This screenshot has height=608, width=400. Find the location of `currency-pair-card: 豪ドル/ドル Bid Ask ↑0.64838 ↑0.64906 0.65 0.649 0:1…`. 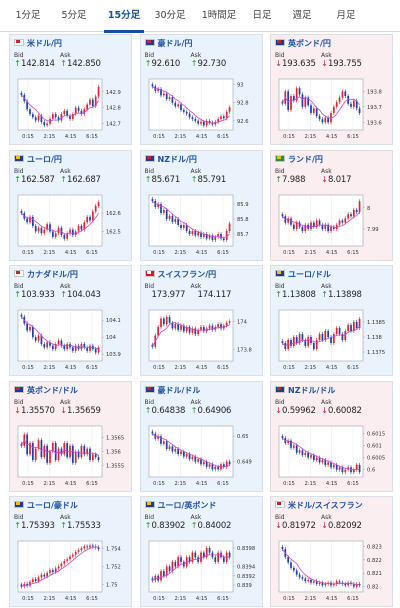

currency-pair-card: 豪ドル/ドル Bid Ask ↑0.64838 ↑0.64906 0.65 0.649 0:1… is located at coordinates (201, 436).